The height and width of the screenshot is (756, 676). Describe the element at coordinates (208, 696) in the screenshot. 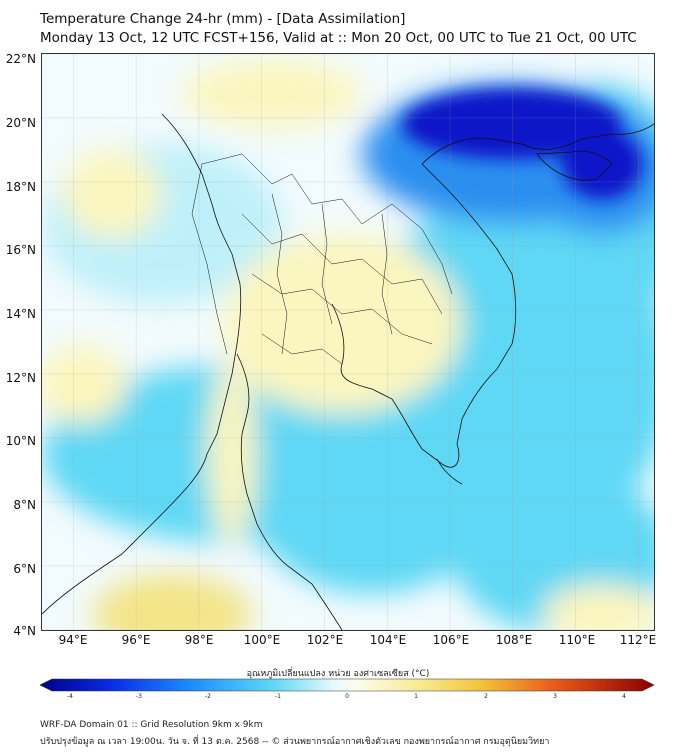

I see `colorbar-tick: -2` at that location.